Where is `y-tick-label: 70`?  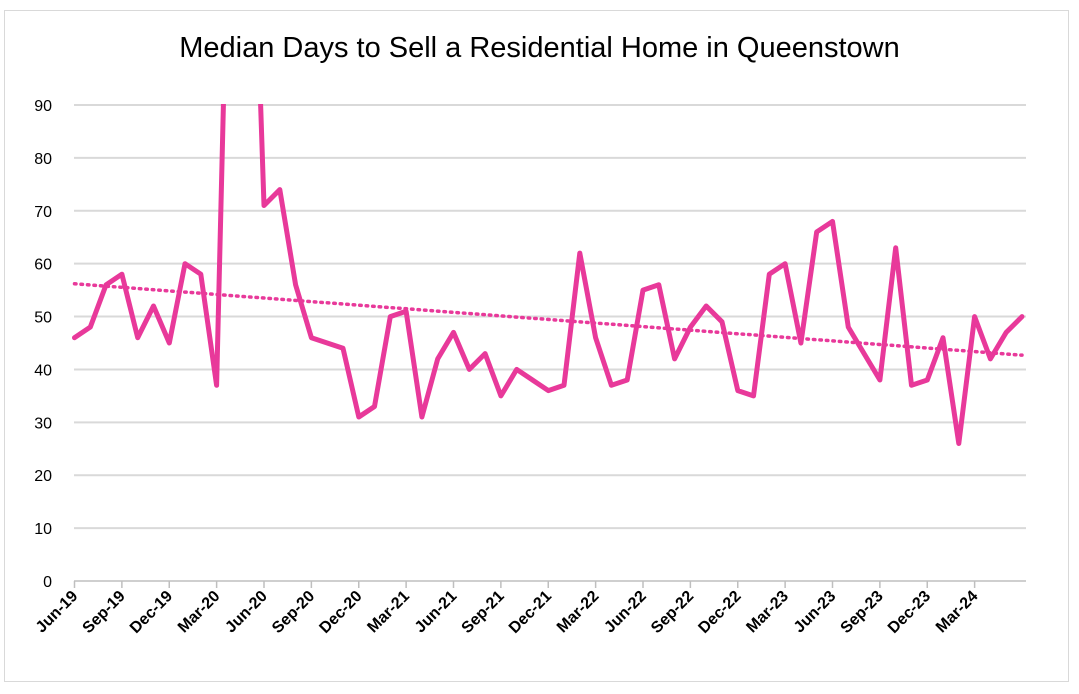
y-tick-label: 70 is located at coordinates (43, 212).